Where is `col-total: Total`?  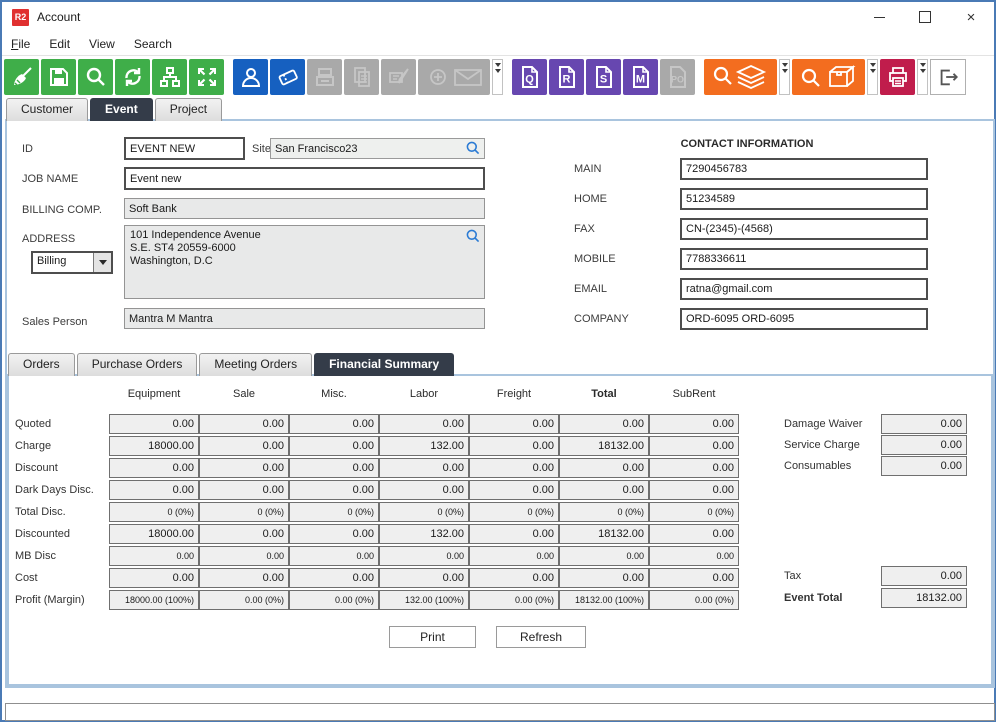
col-total: Total is located at coordinates (604, 394).